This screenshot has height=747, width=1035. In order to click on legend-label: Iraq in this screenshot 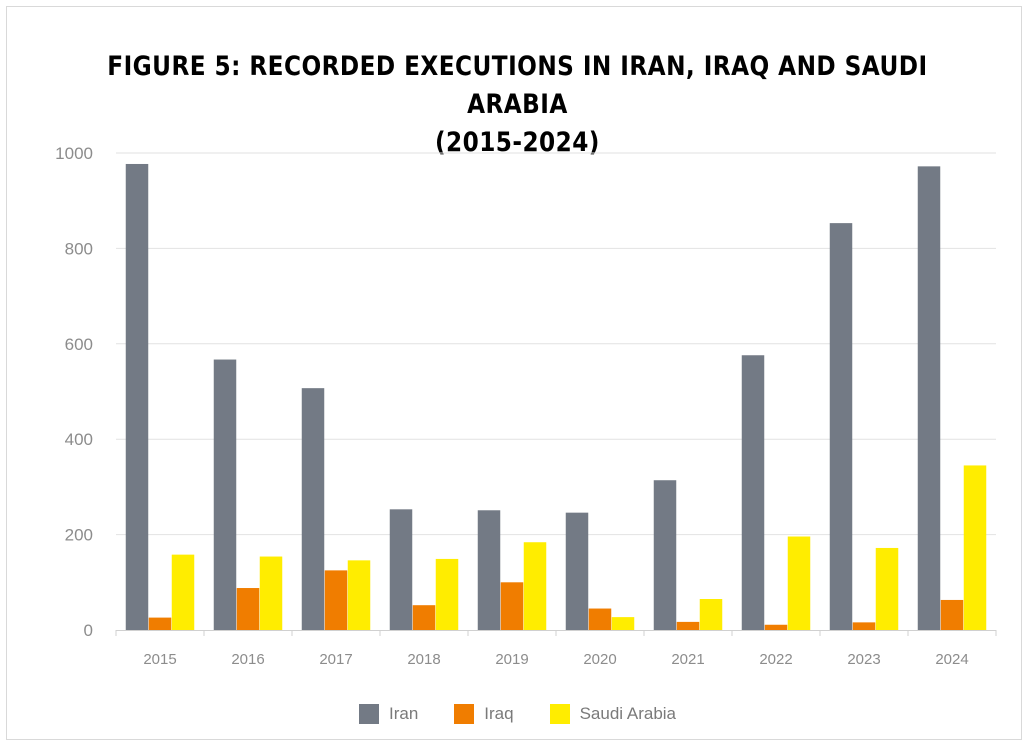, I will do `click(499, 713)`.